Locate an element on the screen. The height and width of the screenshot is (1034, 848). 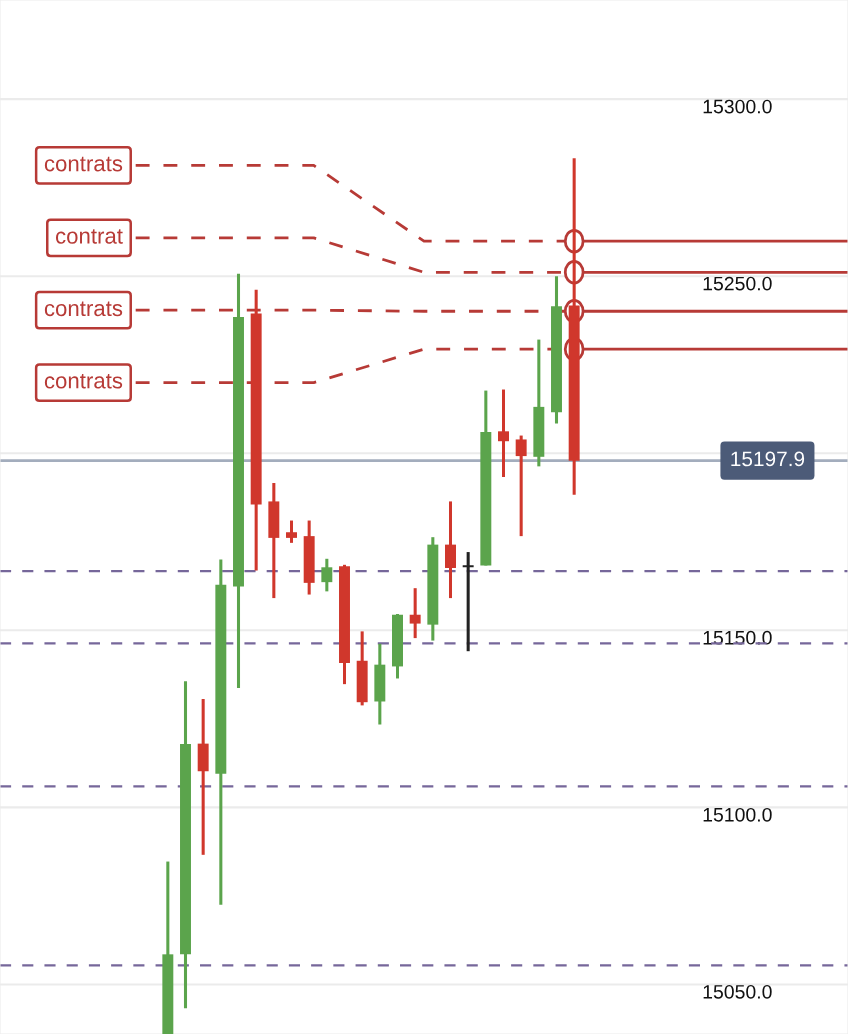
y-tick-label: 15050.0 is located at coordinates (737, 991).